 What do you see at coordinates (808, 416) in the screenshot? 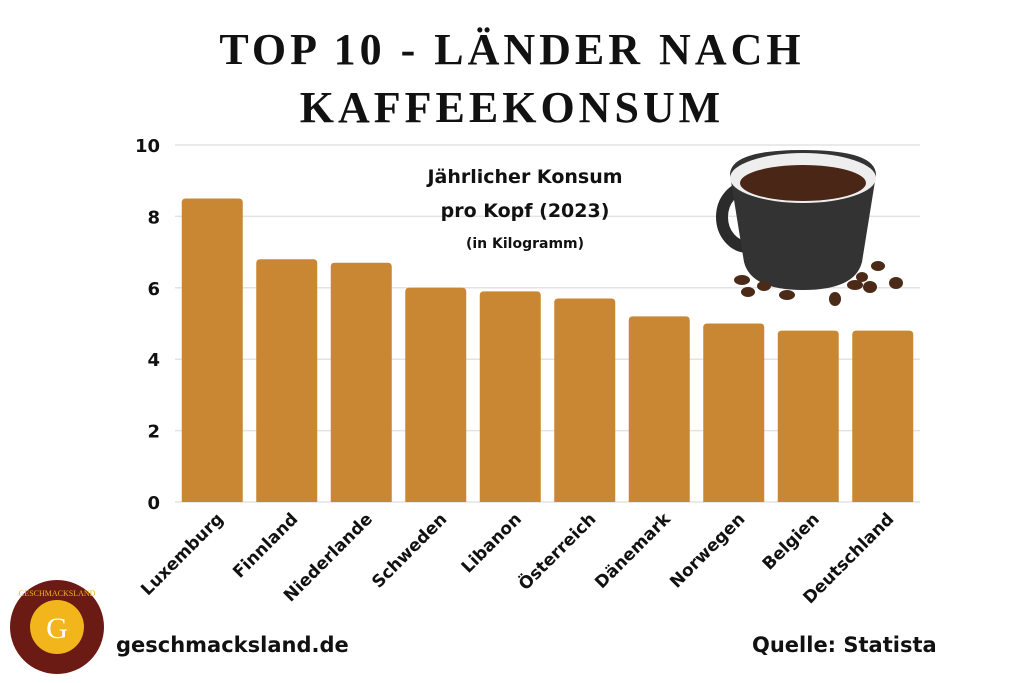
I see `bar-belgien` at bounding box center [808, 416].